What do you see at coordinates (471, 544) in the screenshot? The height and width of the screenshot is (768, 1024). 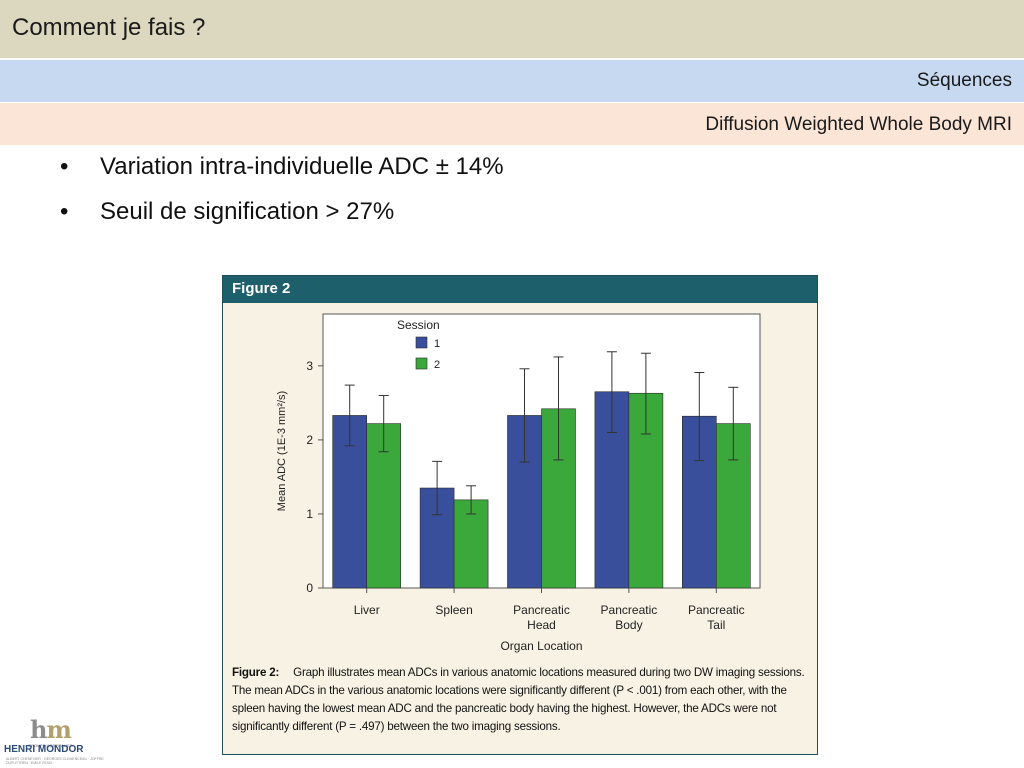 I see `bar` at bounding box center [471, 544].